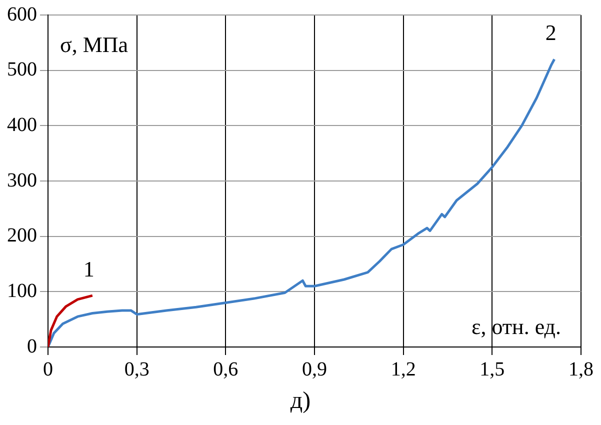 The image size is (601, 425). Describe the element at coordinates (22, 125) in the screenshot. I see `y-tick-label: 400` at that location.